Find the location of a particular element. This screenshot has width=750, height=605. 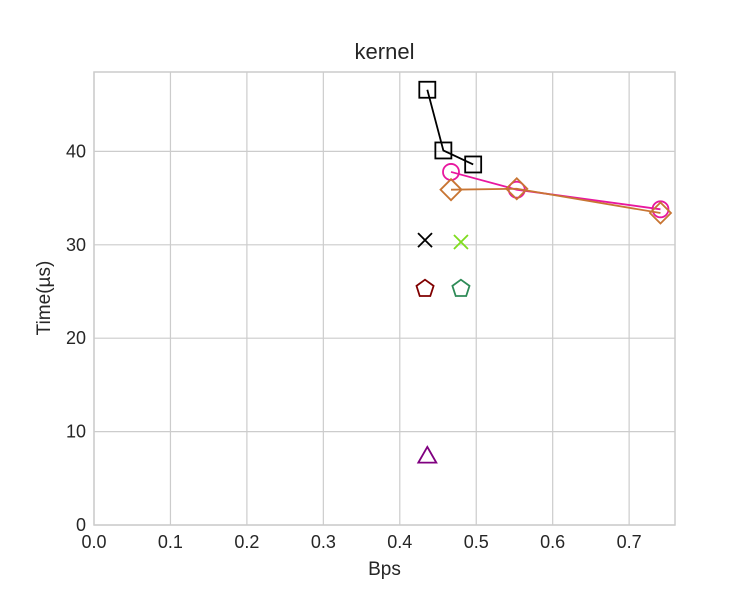

y-tick-label: 10 is located at coordinates (76, 432).